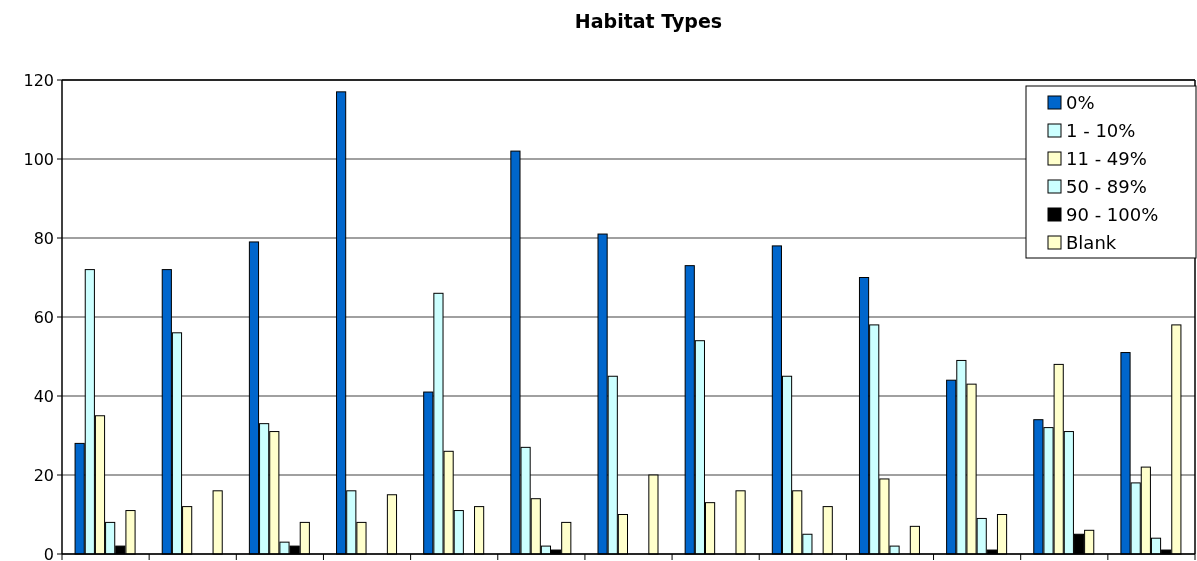 This screenshot has height=561, width=1197. Describe the element at coordinates (43, 475) in the screenshot. I see `y-tick-label: 20` at that location.